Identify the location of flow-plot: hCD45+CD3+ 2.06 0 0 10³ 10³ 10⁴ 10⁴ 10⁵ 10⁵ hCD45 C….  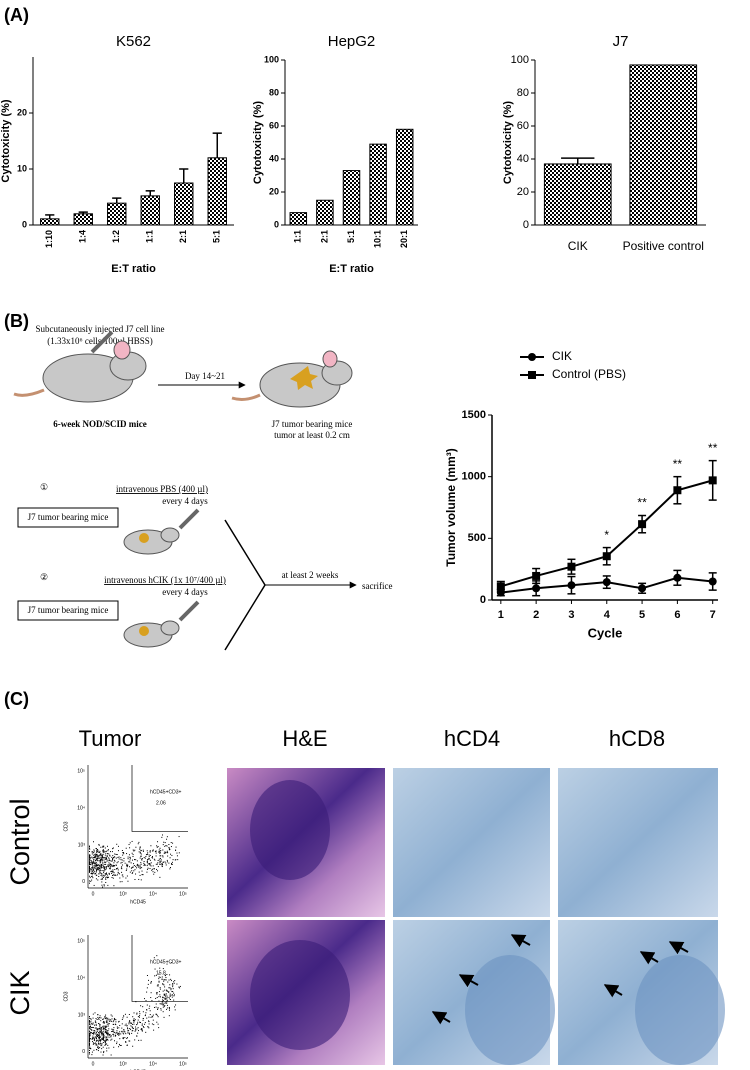
(125, 835).